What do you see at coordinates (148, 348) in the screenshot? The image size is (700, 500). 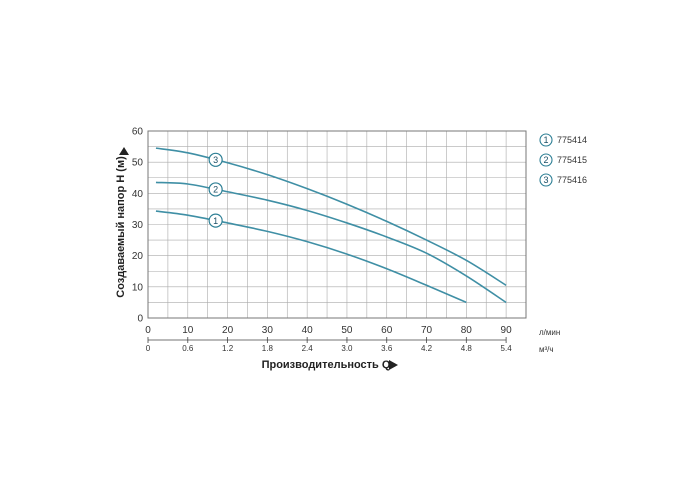 I see `x2-tick-label: 0` at bounding box center [148, 348].